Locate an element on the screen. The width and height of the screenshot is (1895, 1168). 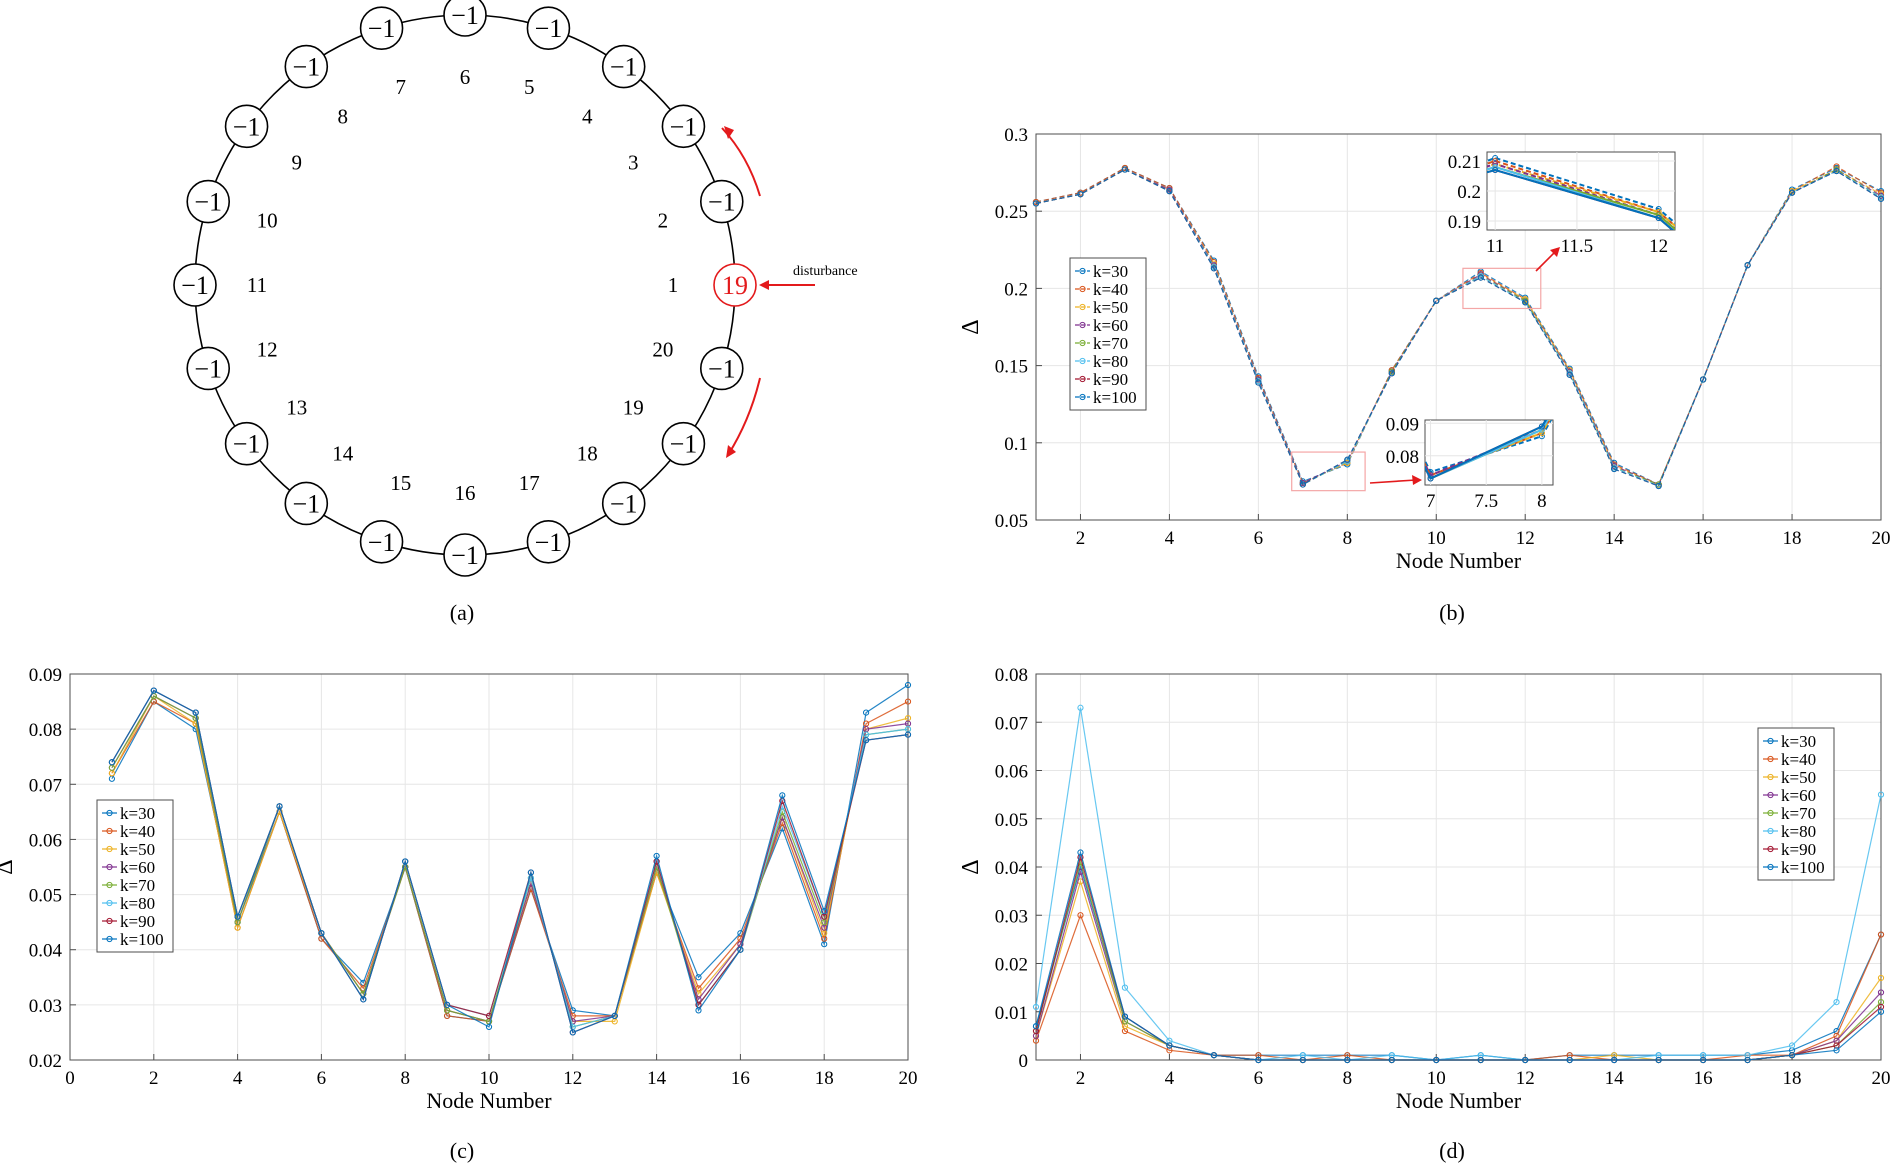
x-tick-label: 6 is located at coordinates (1259, 538).